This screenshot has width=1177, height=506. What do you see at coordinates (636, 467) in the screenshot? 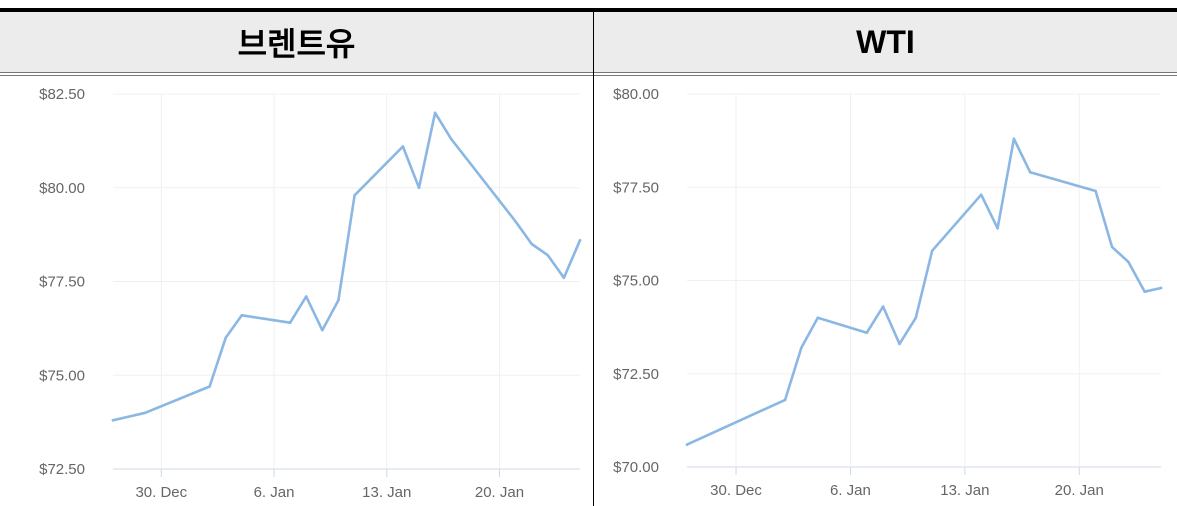
I see `y-tick-label: $70.00` at bounding box center [636, 467].